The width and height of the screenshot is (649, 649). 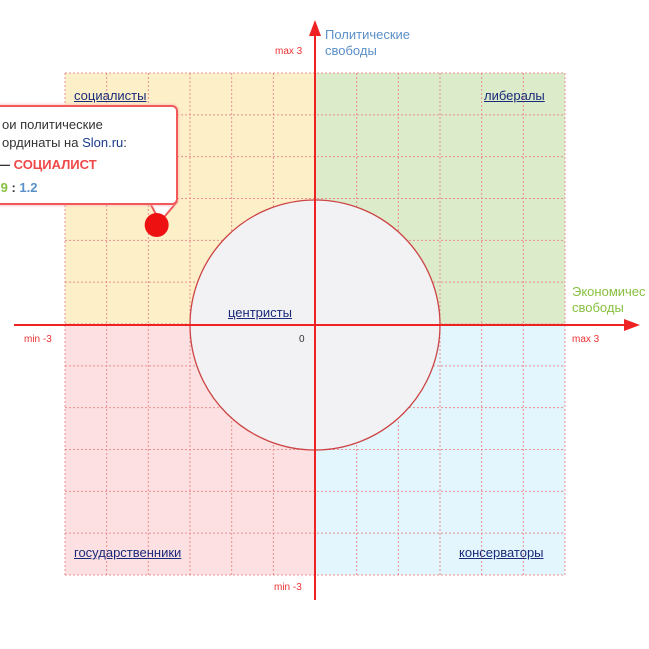 What do you see at coordinates (501, 552) in the screenshot?
I see `label-conservatives: консерваторы` at bounding box center [501, 552].